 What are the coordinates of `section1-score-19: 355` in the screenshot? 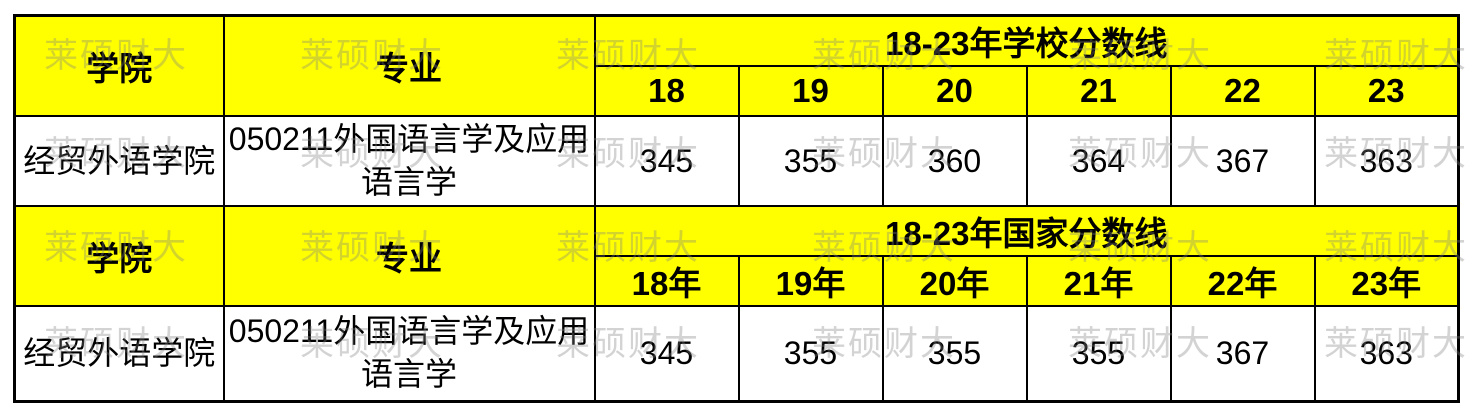 It's located at (810, 161).